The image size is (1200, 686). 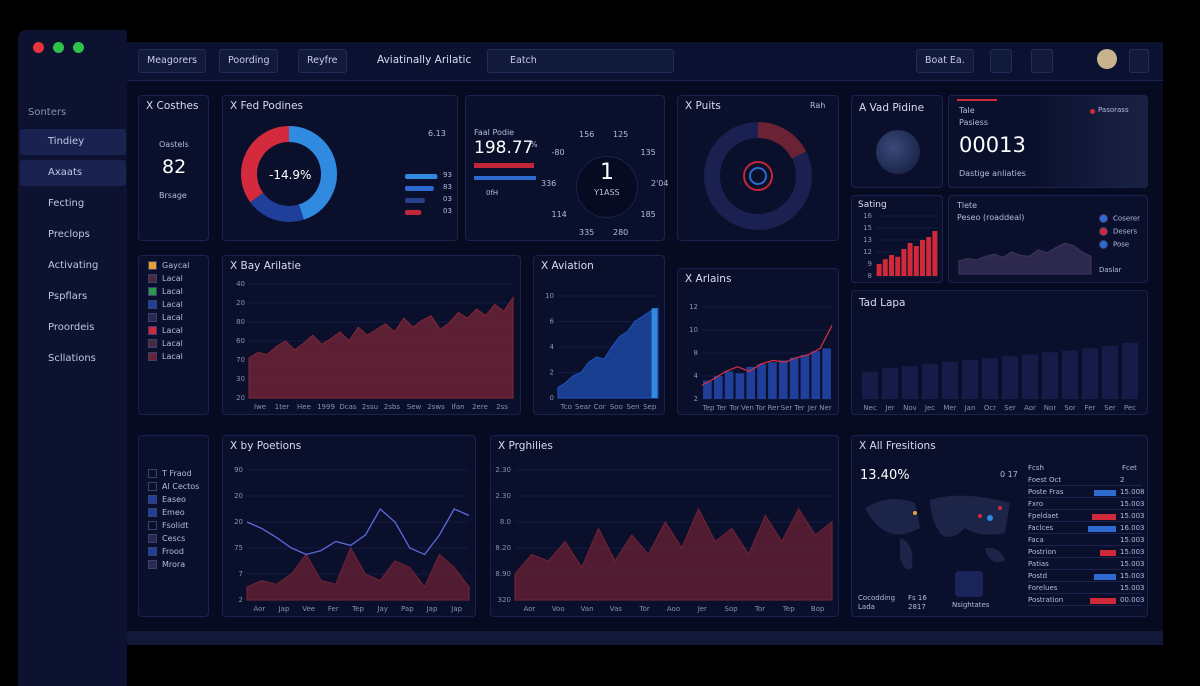 I want to click on menu, so click(x=1139, y=61).